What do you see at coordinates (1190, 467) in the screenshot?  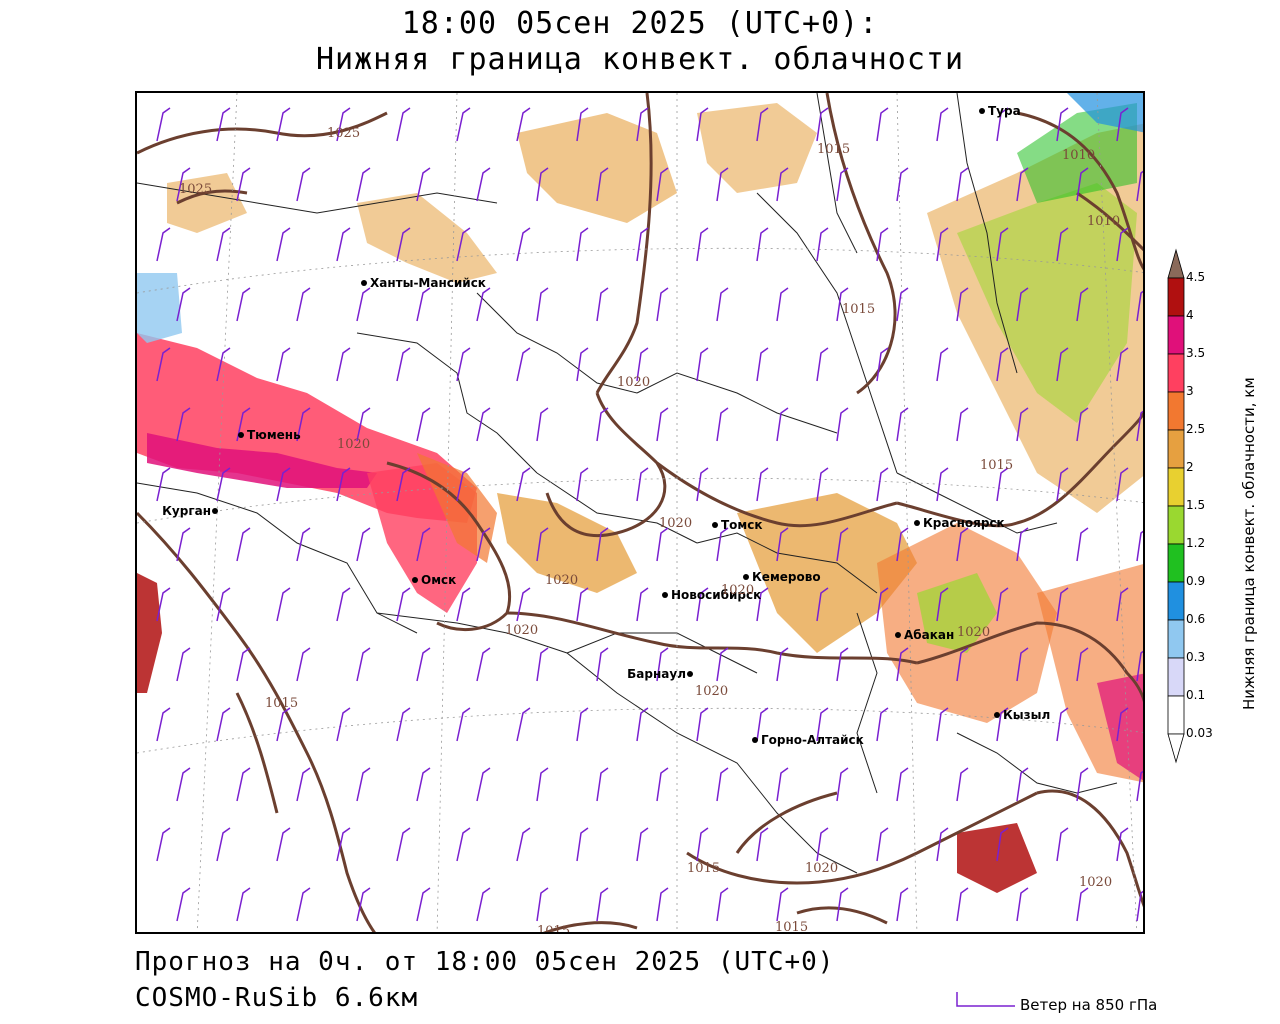 I see `colorbar-tick-label: 2` at bounding box center [1190, 467].